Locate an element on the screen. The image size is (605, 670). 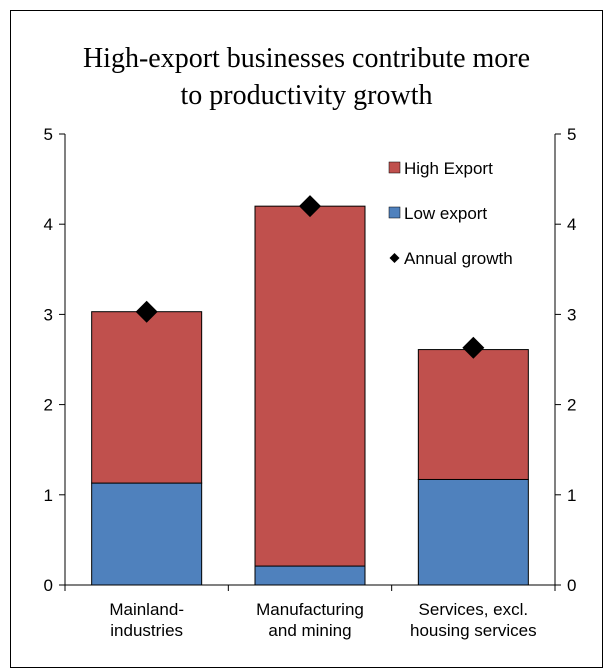
y-tick-label-left-3: 3 is located at coordinates (48, 314).